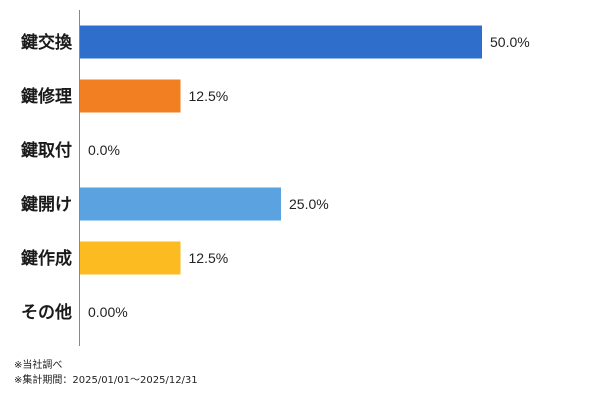 Image resolution: width=600 pixels, height=400 pixels. Describe the element at coordinates (108, 312) in the screenshot. I see `value-label: 0.00%` at that location.